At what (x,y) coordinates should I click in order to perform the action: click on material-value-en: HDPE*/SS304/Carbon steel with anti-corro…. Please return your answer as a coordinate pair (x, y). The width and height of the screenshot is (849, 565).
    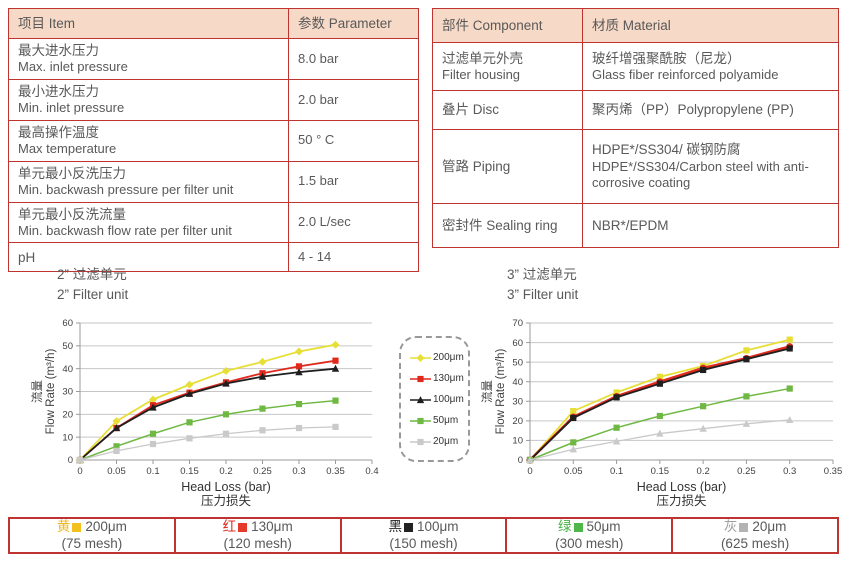
    Looking at the image, I should click on (700, 174).